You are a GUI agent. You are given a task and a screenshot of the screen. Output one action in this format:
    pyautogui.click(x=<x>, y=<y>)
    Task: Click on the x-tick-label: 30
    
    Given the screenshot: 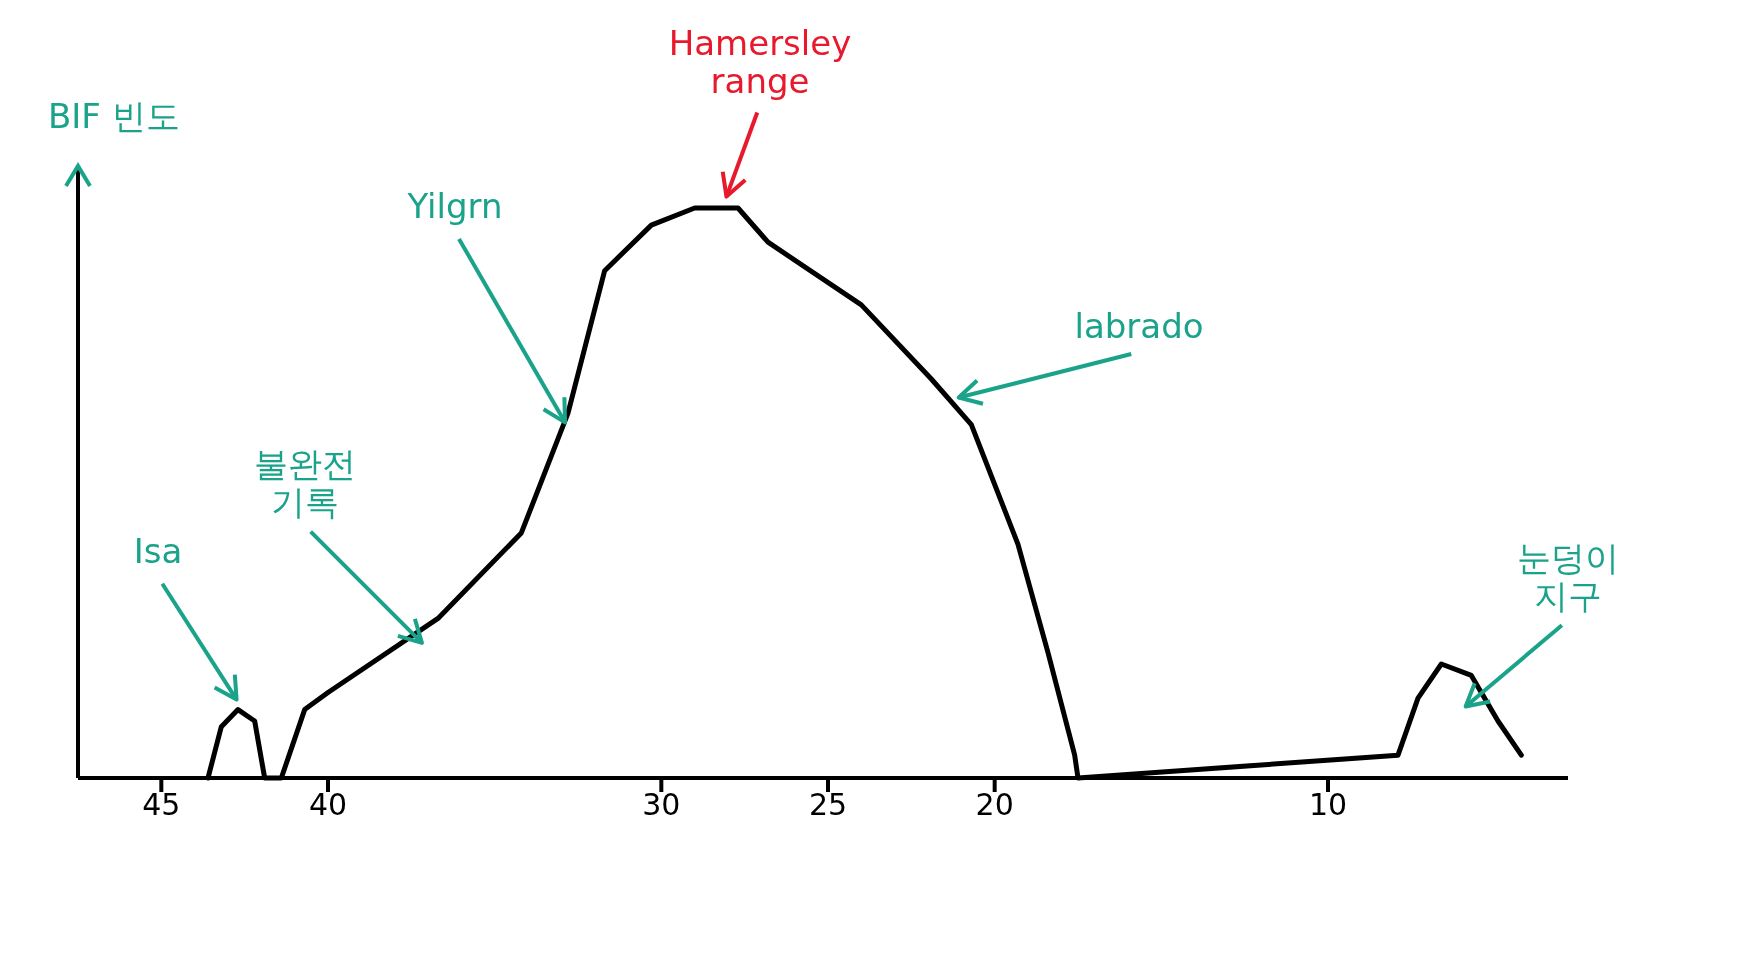 What is the action you would take?
    pyautogui.click(x=661, y=805)
    